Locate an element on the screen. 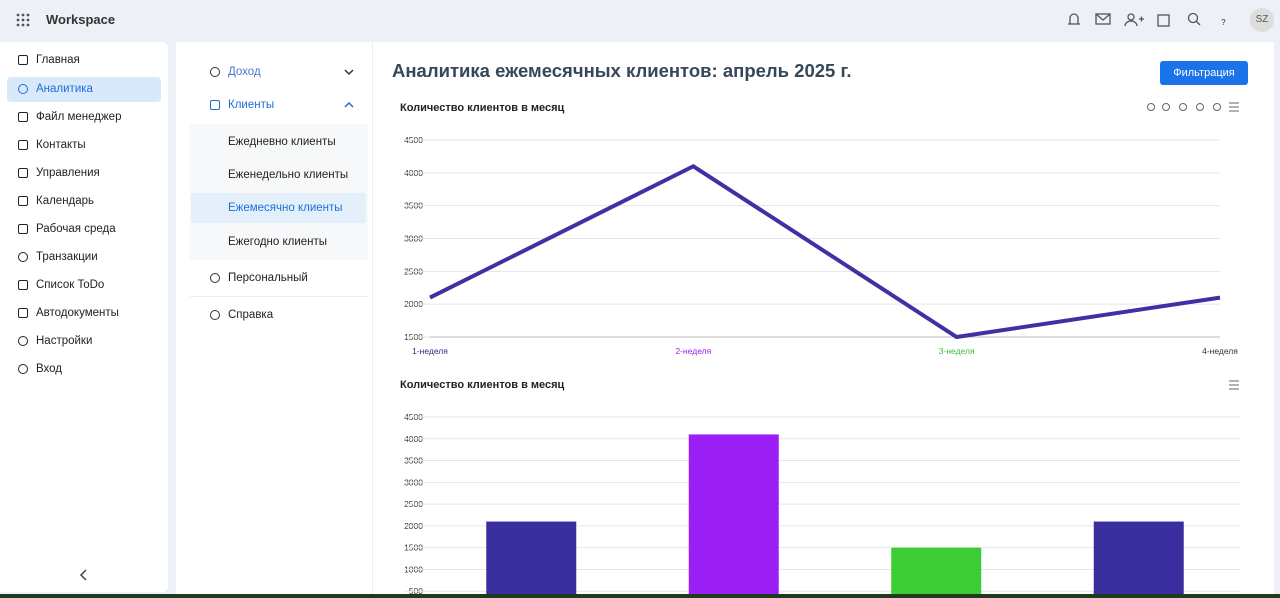 This screenshot has width=1280, height=598. collapse-button is located at coordinates (84, 575).